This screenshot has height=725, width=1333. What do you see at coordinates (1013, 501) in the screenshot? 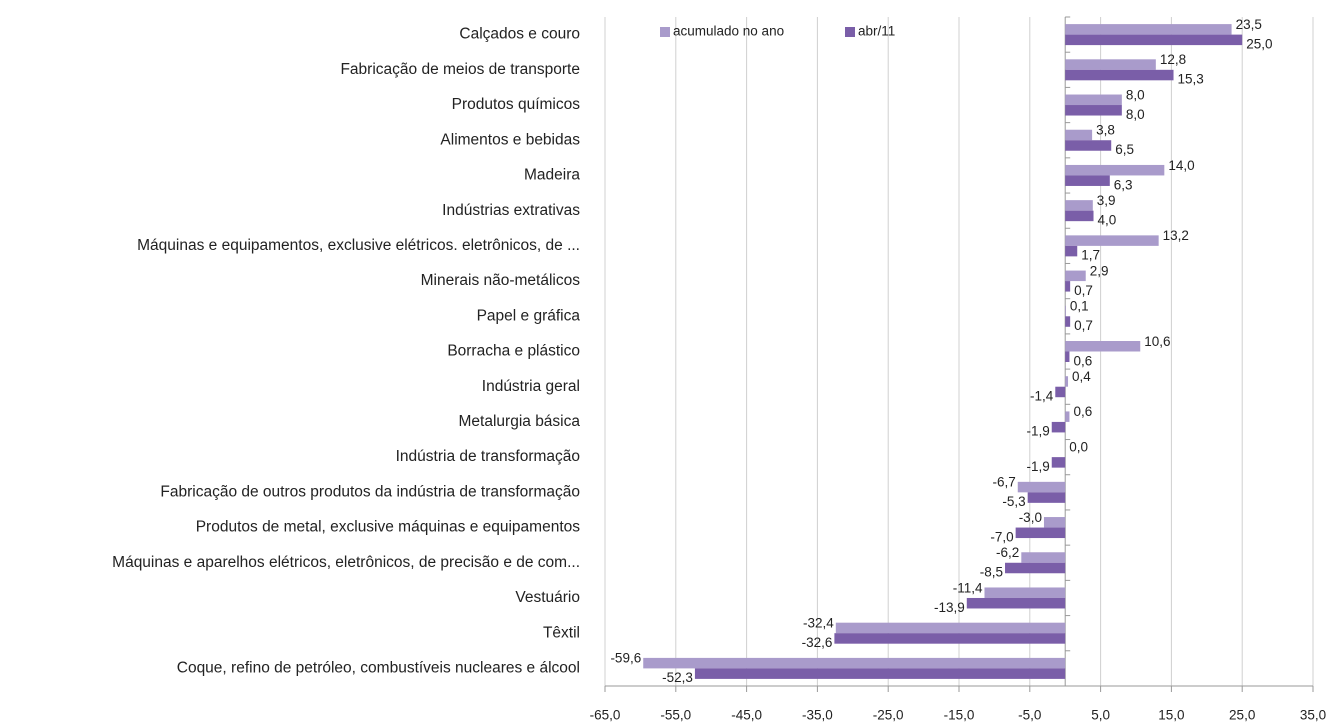
I see `value-label: -5,3` at bounding box center [1013, 501].